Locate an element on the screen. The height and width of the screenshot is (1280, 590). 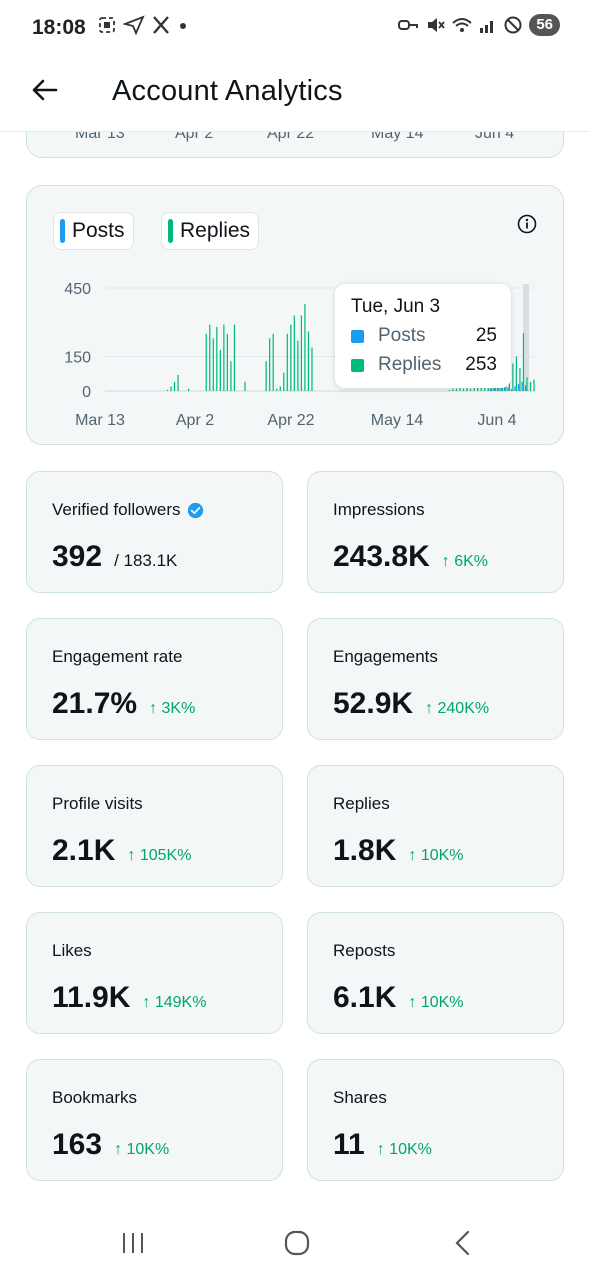
system-nav-bar is located at coordinates (295, 1245).